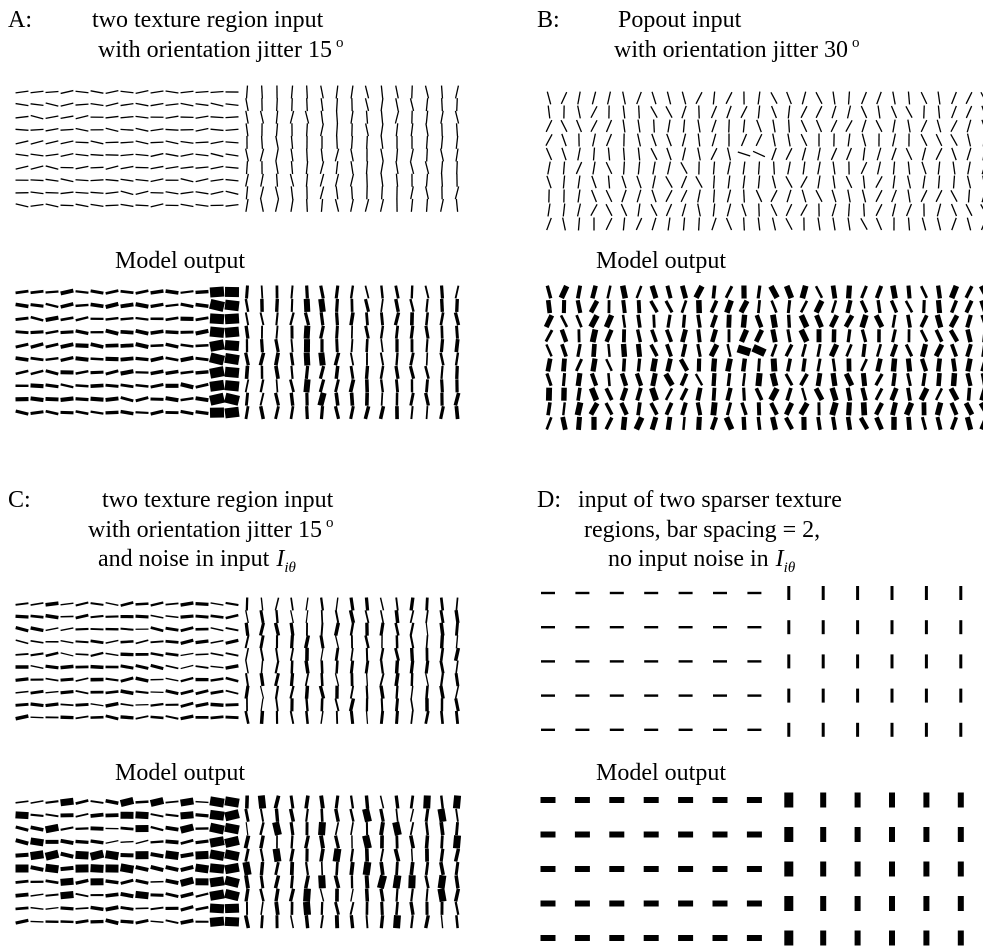 This screenshot has width=983, height=950. I want to click on panel-d-output-label: Model output, so click(661, 773).